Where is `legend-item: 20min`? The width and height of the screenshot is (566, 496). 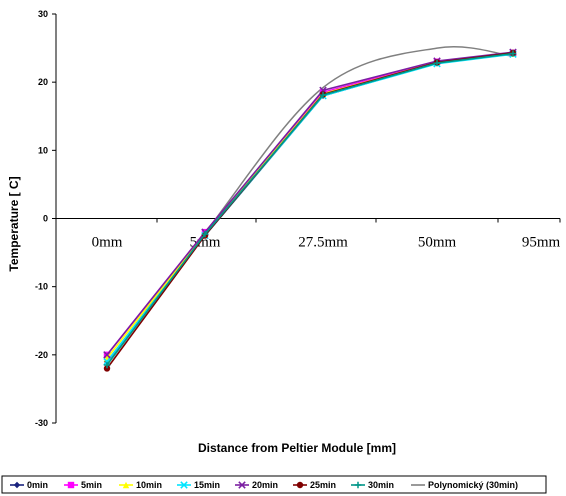
legend-item: 20min is located at coordinates (256, 485).